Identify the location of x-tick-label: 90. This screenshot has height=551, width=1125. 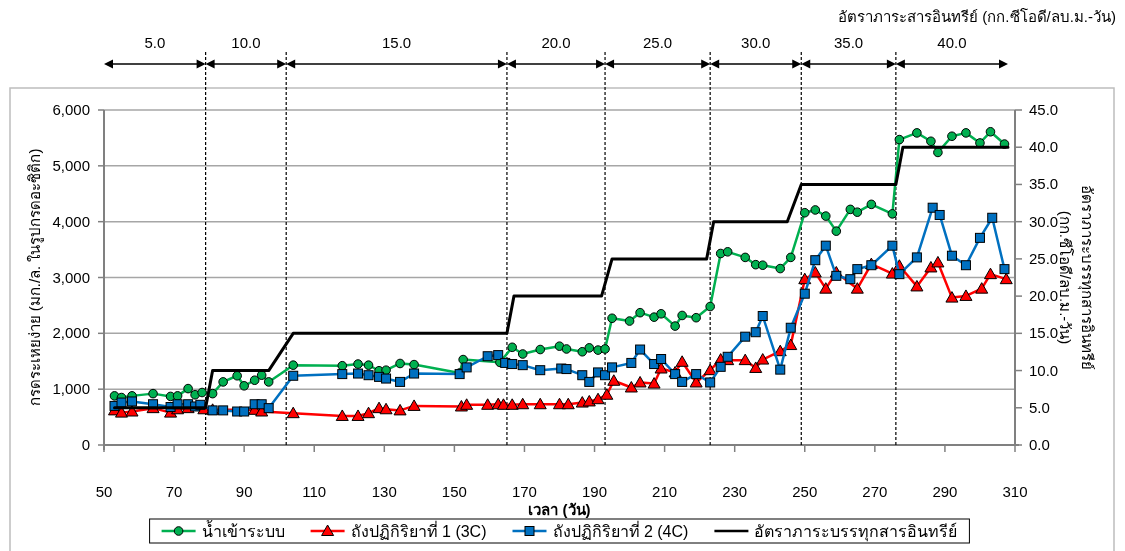
(244, 491).